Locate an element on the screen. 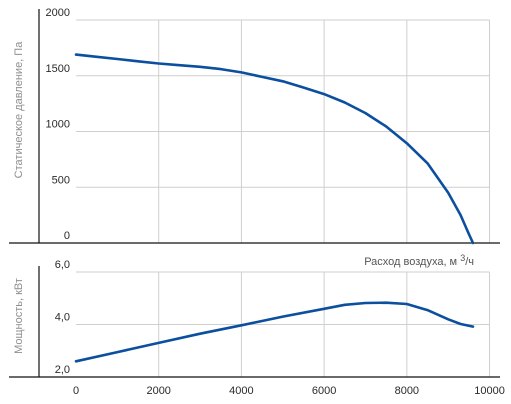 The height and width of the screenshot is (404, 511). pressure-axis-label: Статическое давление, Па is located at coordinates (19, 110).